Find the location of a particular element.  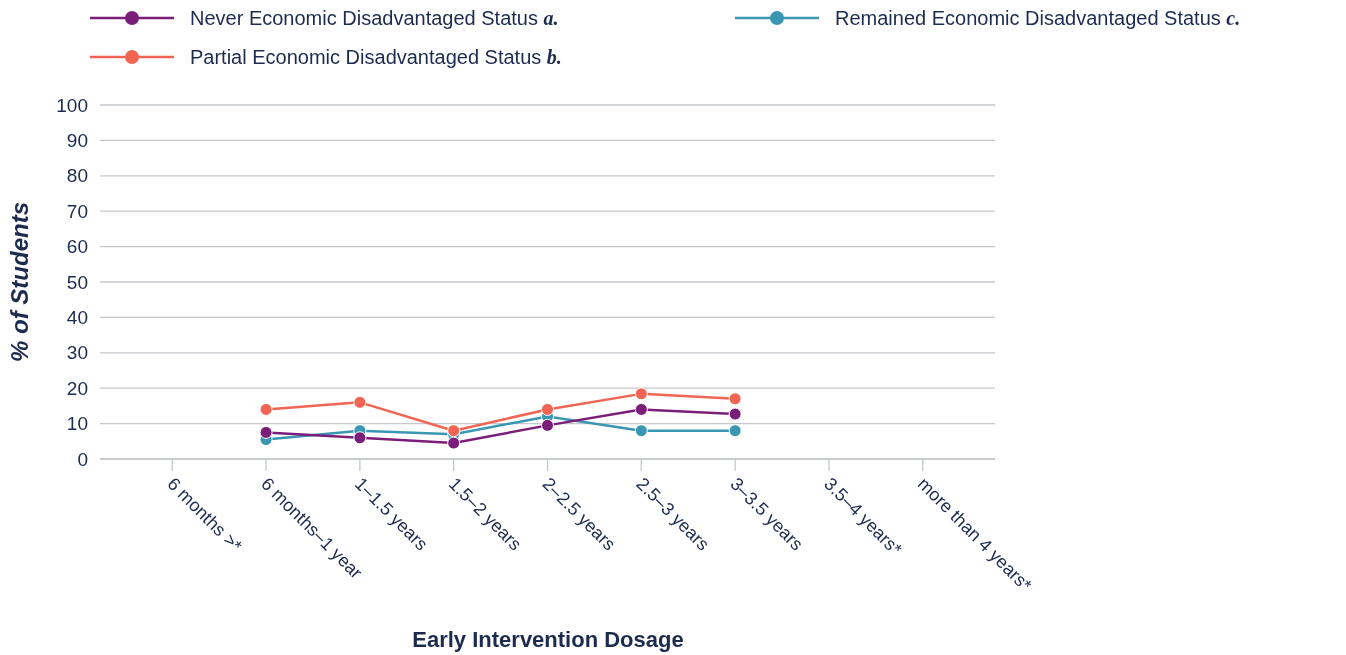

legend-label: Never Economic Disadvantaged Status a. is located at coordinates (374, 18).